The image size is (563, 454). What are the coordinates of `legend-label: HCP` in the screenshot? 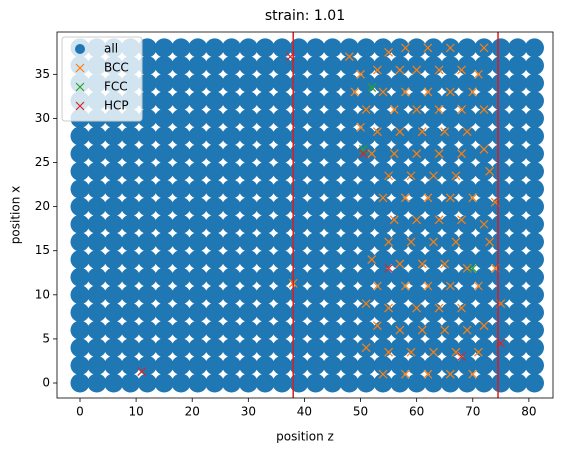 It's located at (116, 106).